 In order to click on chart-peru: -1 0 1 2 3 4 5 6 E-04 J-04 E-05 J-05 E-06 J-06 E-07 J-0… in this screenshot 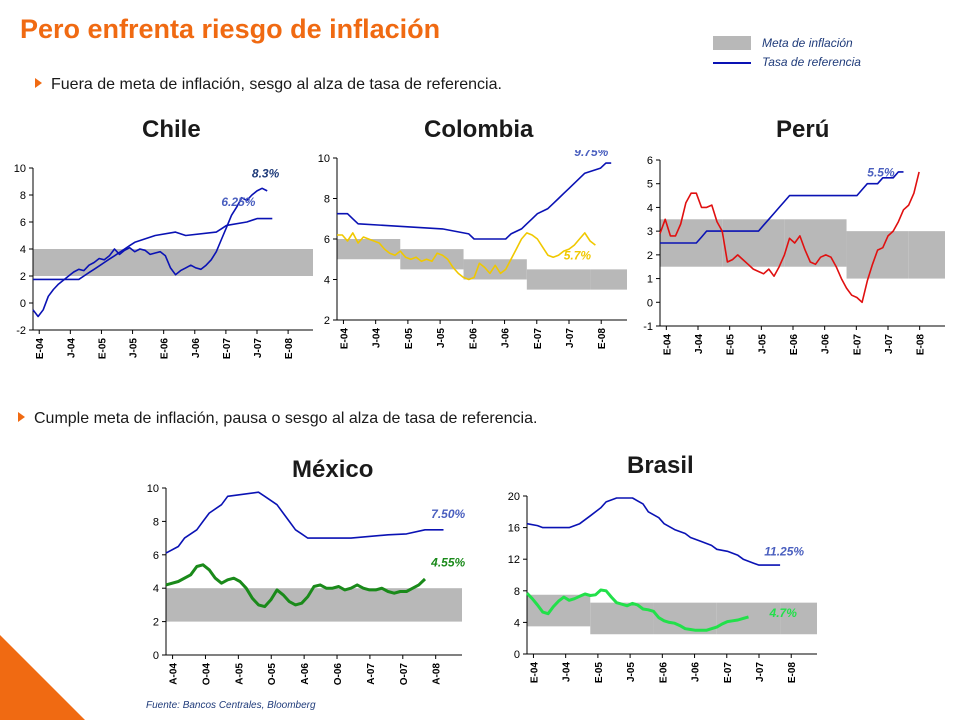, I will do `click(794, 253)`.